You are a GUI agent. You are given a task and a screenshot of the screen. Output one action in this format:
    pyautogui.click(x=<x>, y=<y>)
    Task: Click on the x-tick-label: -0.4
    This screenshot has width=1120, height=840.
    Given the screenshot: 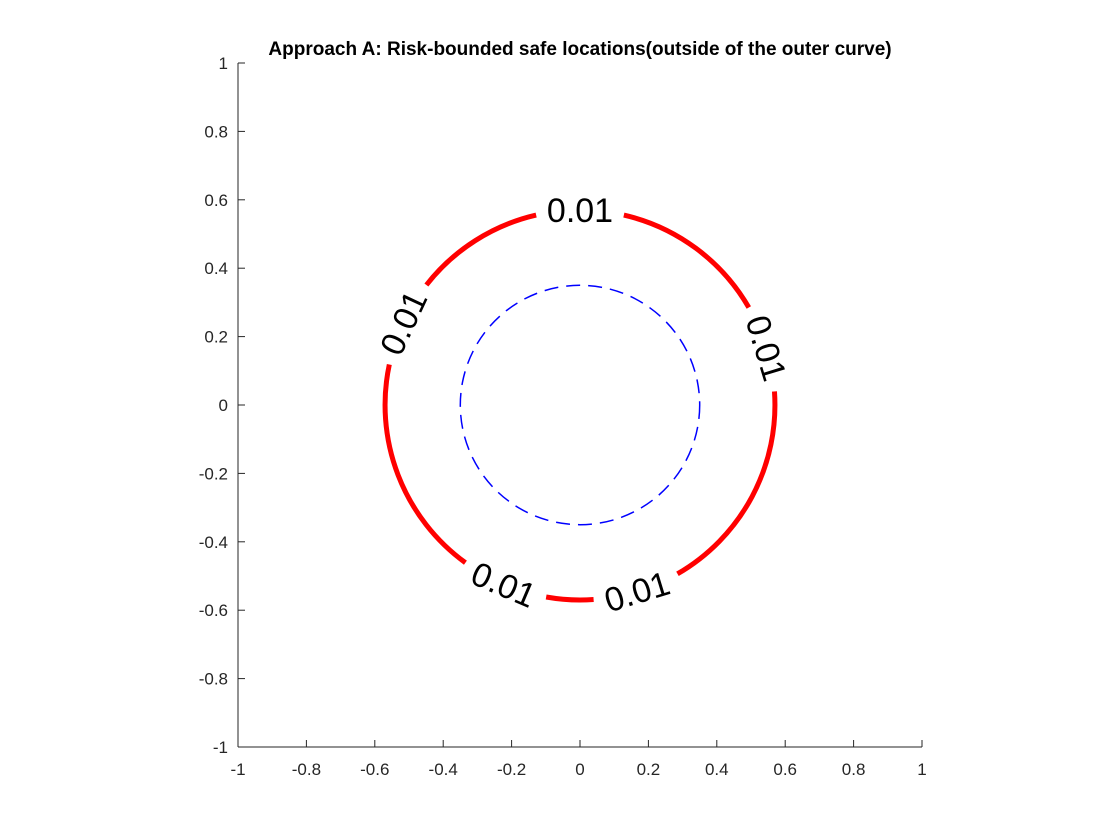 What is the action you would take?
    pyautogui.click(x=443, y=769)
    